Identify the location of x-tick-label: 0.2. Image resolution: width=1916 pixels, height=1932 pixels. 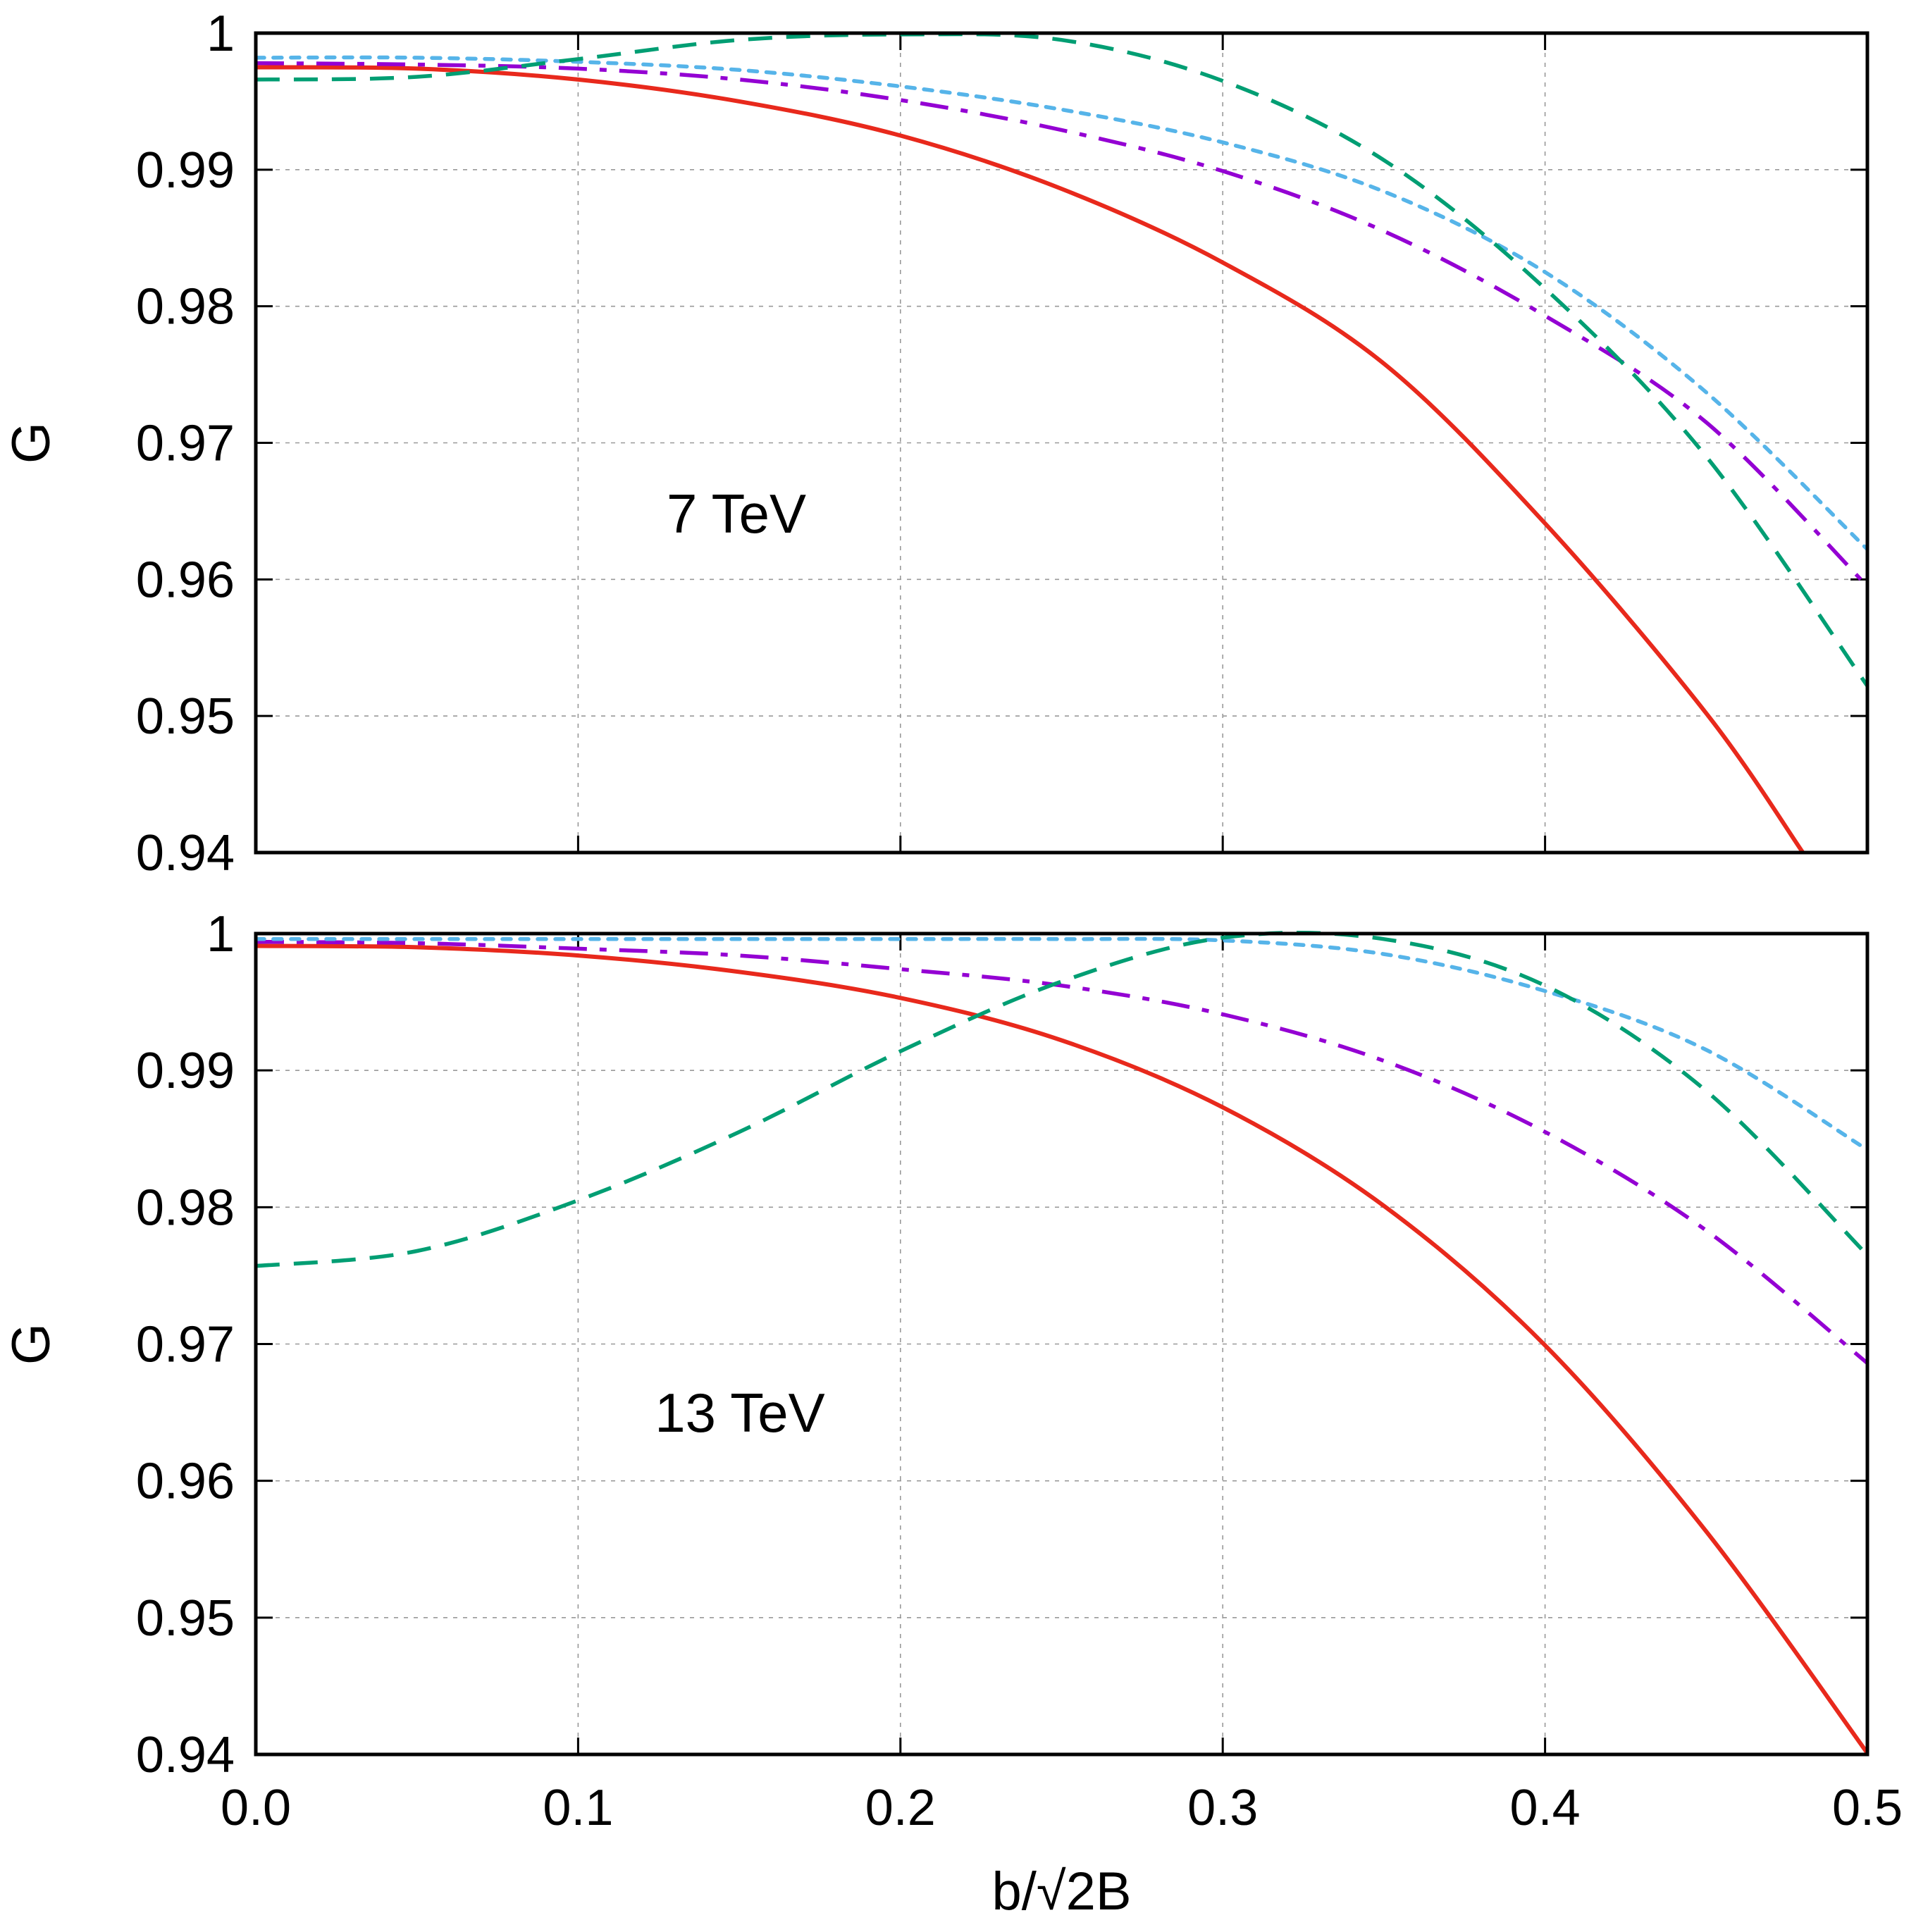
(900, 1808).